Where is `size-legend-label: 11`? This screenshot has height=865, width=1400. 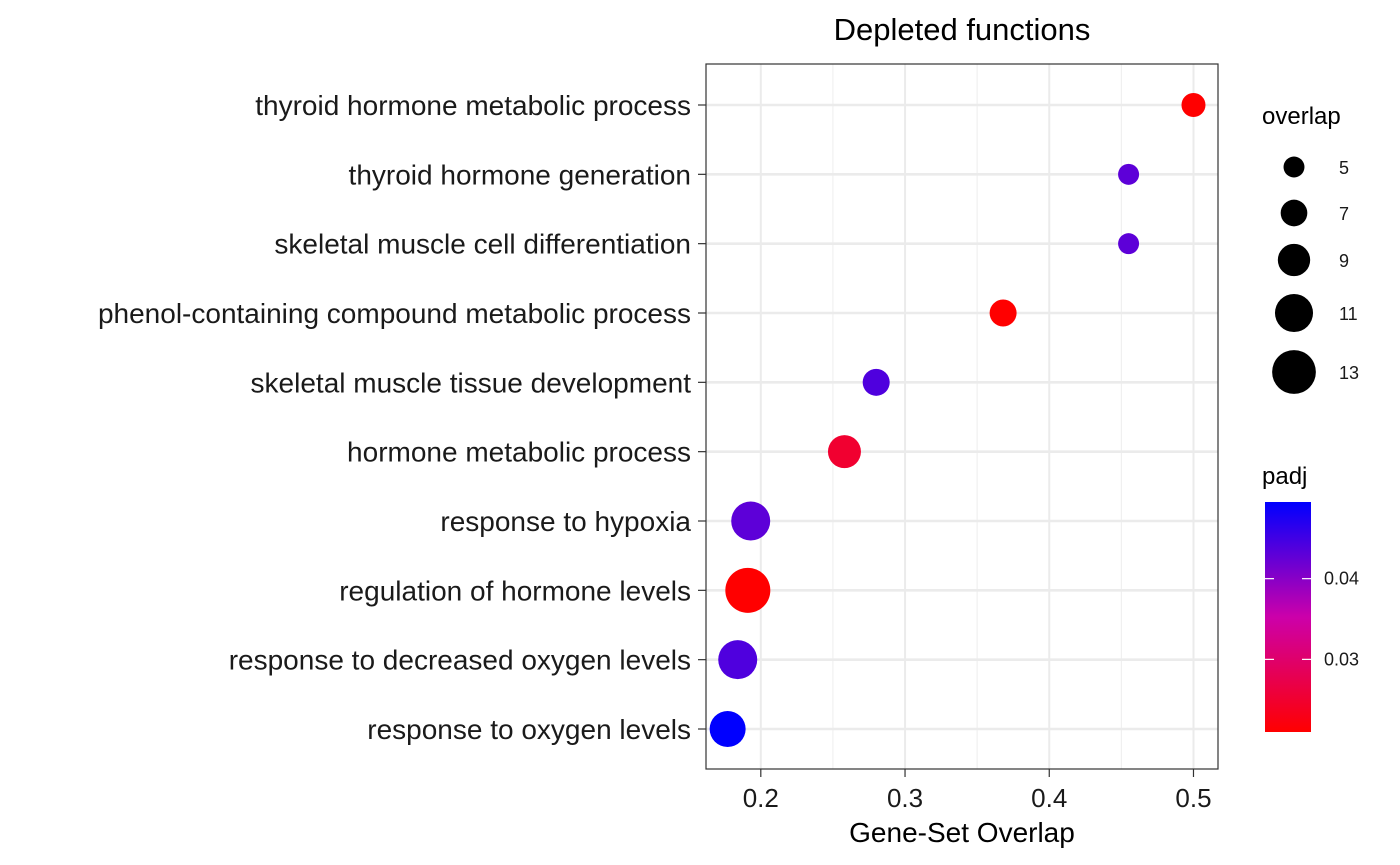
size-legend-label: 11 is located at coordinates (1348, 314).